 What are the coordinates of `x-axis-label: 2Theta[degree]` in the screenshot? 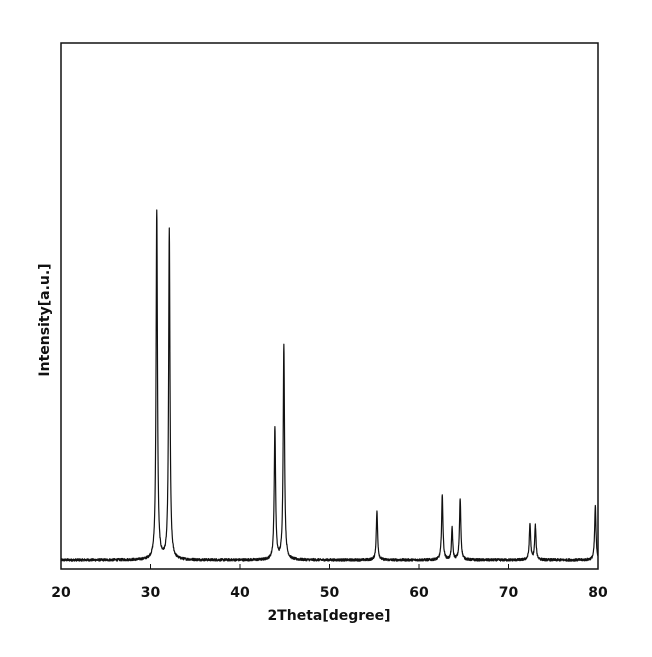 It's located at (328, 616).